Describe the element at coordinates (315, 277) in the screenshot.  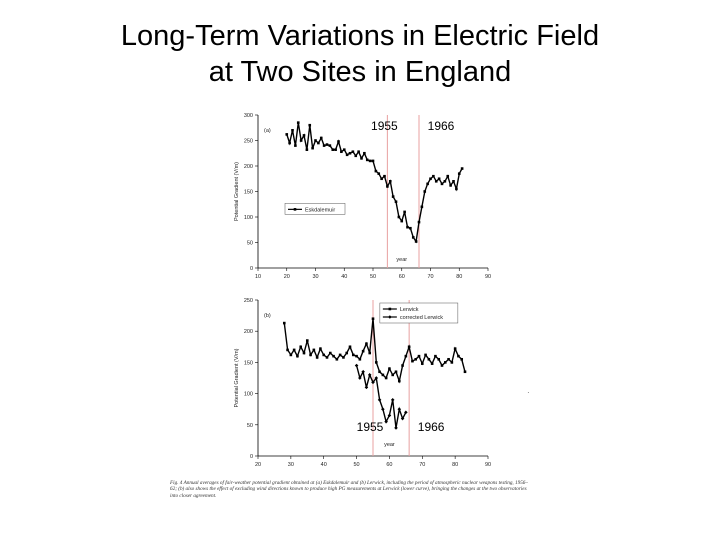
I see `x-tick-label: 30` at that location.